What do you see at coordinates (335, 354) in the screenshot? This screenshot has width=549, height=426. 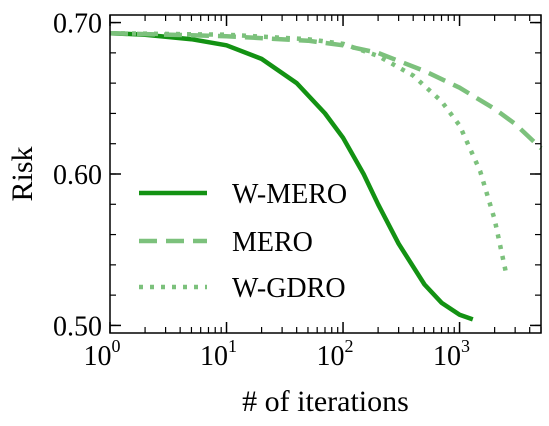 I see `x-tick-label: 10²` at bounding box center [335, 354].